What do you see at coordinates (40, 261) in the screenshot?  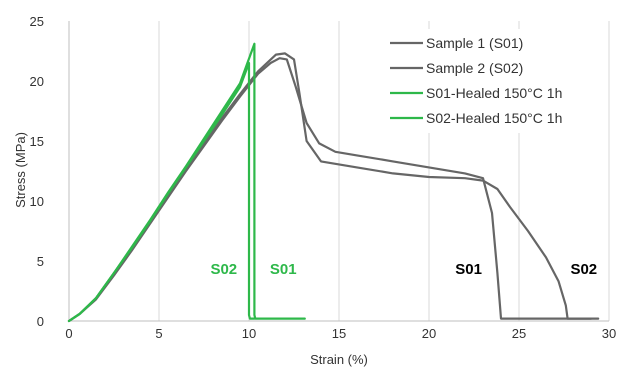 I see `y-tick-label: 5` at bounding box center [40, 261].